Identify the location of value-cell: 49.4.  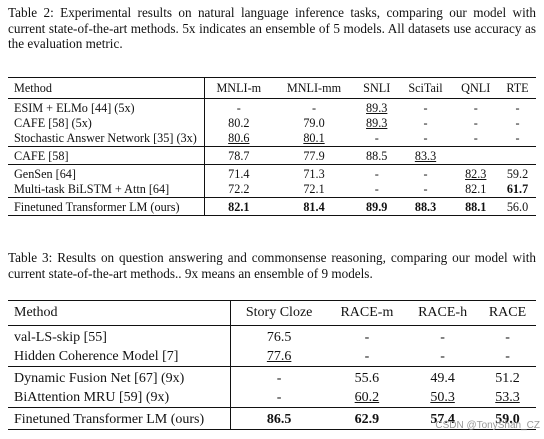
(443, 377).